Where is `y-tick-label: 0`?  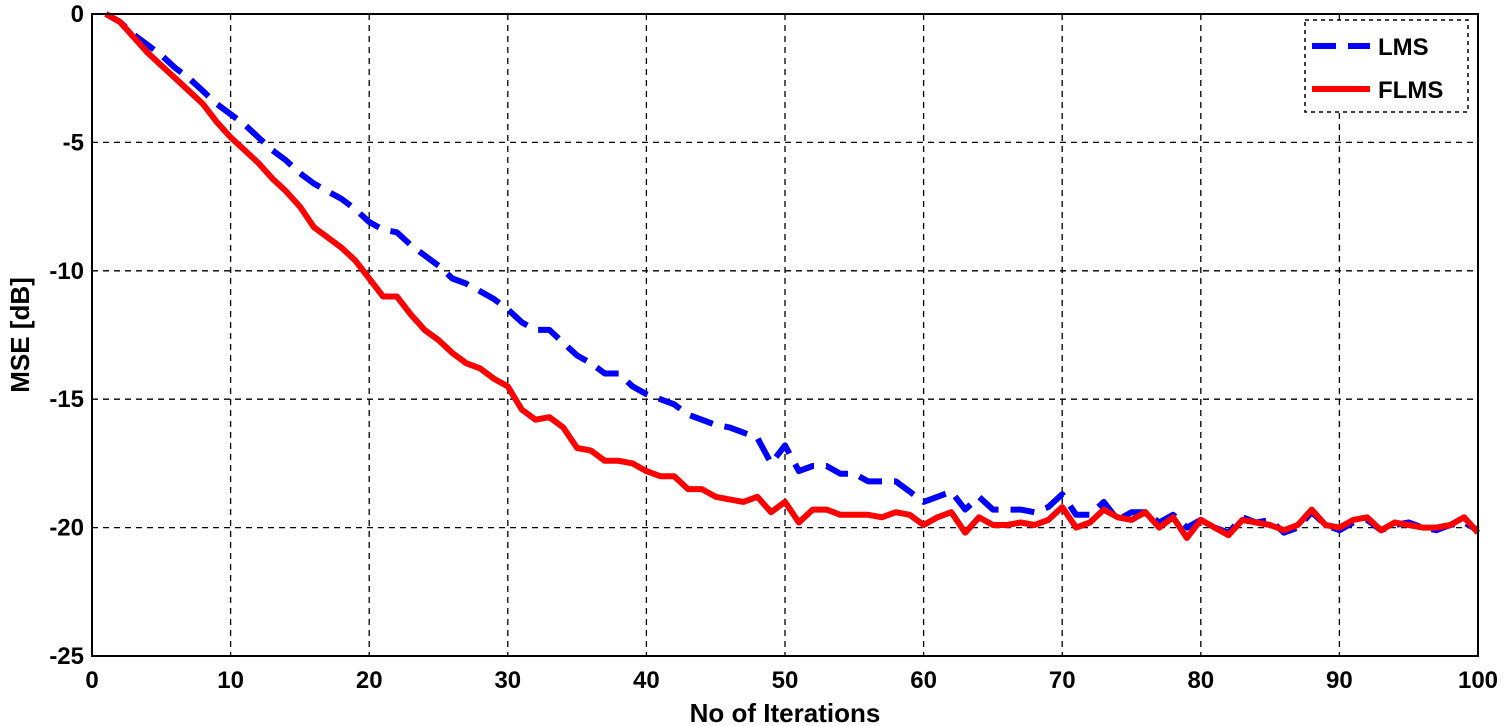 y-tick-label: 0 is located at coordinates (77, 14).